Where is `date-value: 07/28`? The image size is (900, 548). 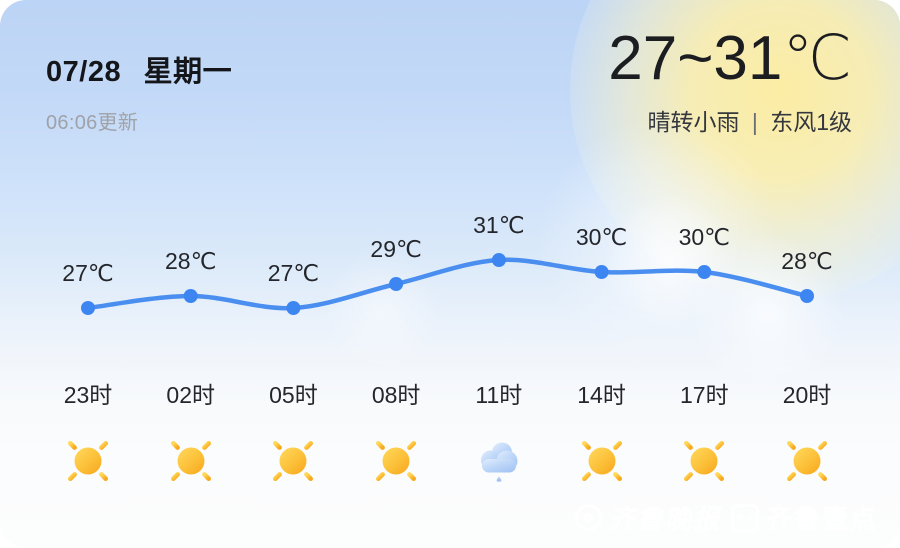 date-value: 07/28 is located at coordinates (84, 72).